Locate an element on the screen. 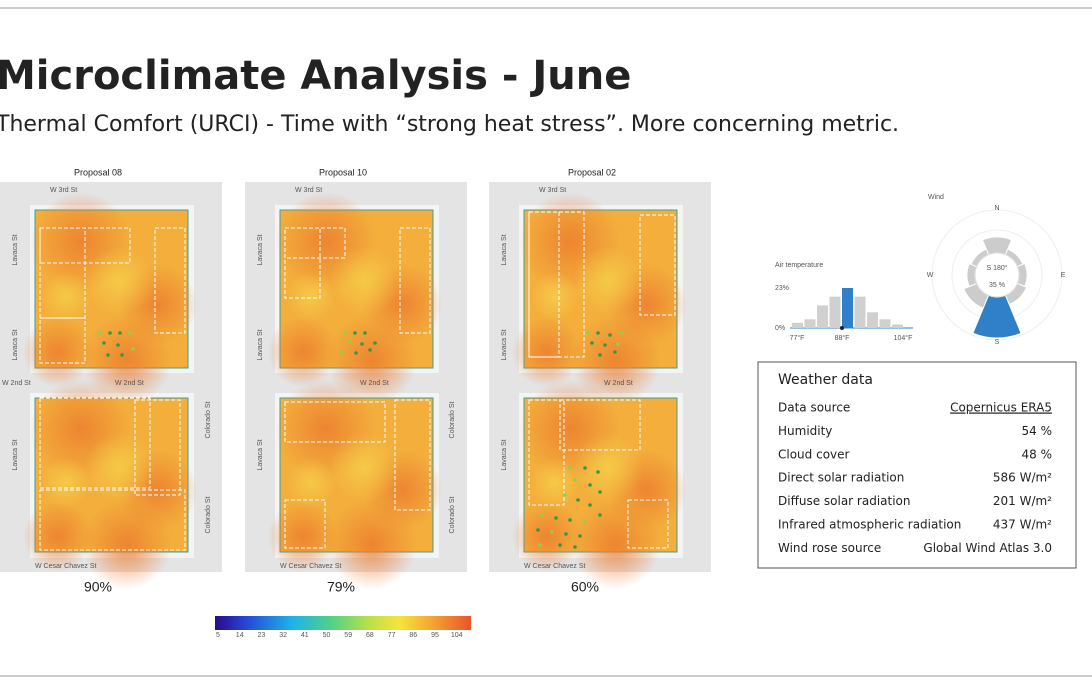 The height and width of the screenshot is (684, 1092). row-value: Global Wind Atlas 3.0 is located at coordinates (987, 548).